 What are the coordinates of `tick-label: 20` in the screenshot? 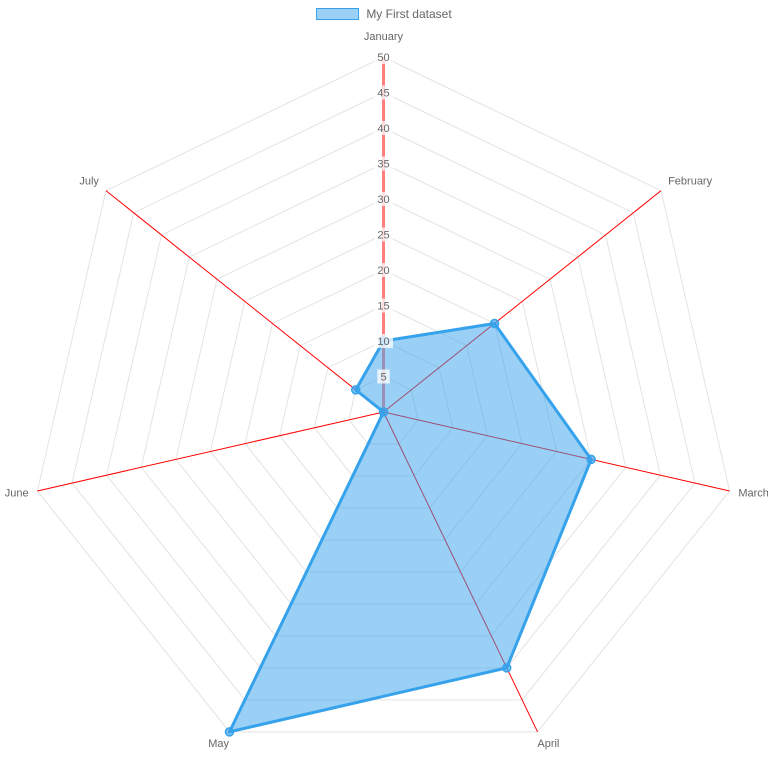 It's located at (383, 271).